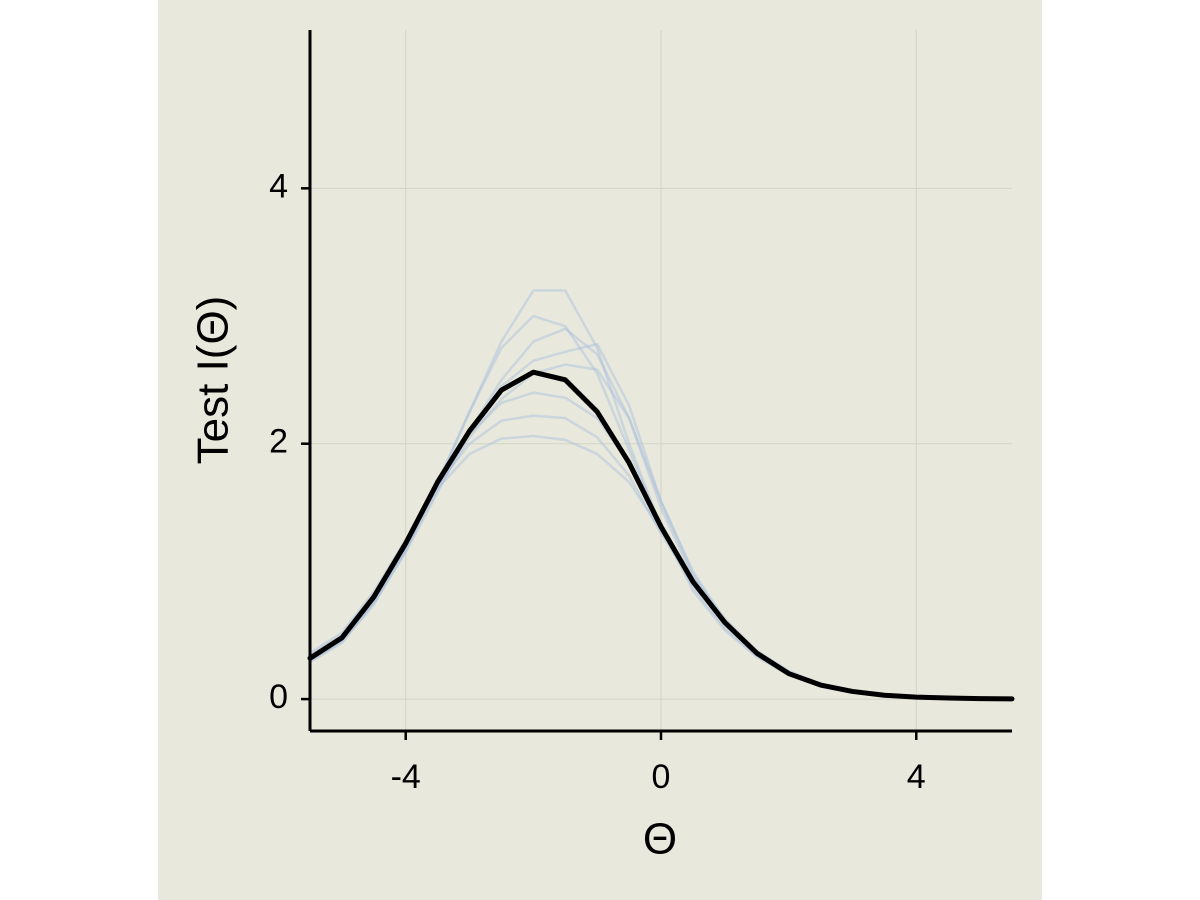  Describe the element at coordinates (213, 380) in the screenshot. I see `y-axis-label: Test I(Θ)` at that location.